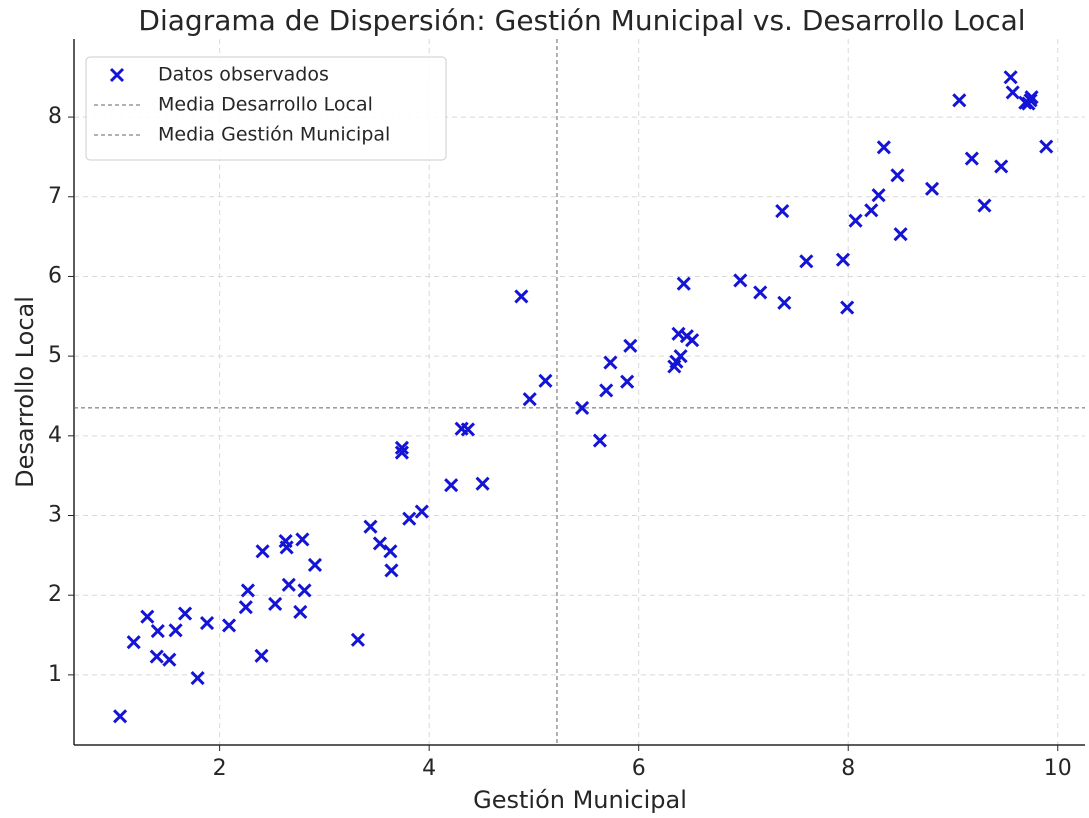  Describe the element at coordinates (117, 75) in the screenshot. I see `legend-marker` at that location.